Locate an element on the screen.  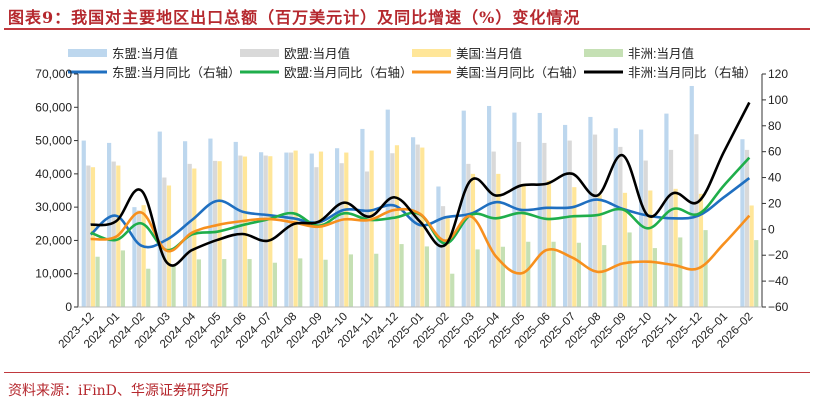
right-tick-label: 80 is located at coordinates (775, 126).